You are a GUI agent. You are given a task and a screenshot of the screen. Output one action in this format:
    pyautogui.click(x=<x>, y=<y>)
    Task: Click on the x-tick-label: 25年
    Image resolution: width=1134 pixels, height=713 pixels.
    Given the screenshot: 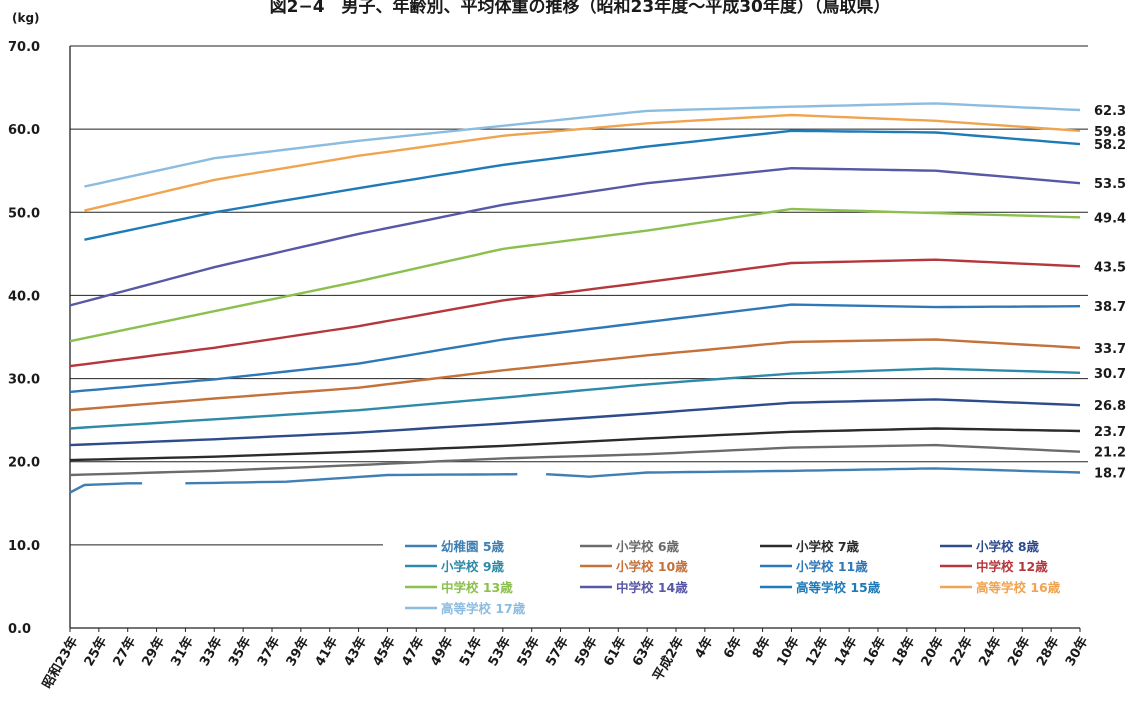 What is the action you would take?
    pyautogui.click(x=95, y=651)
    